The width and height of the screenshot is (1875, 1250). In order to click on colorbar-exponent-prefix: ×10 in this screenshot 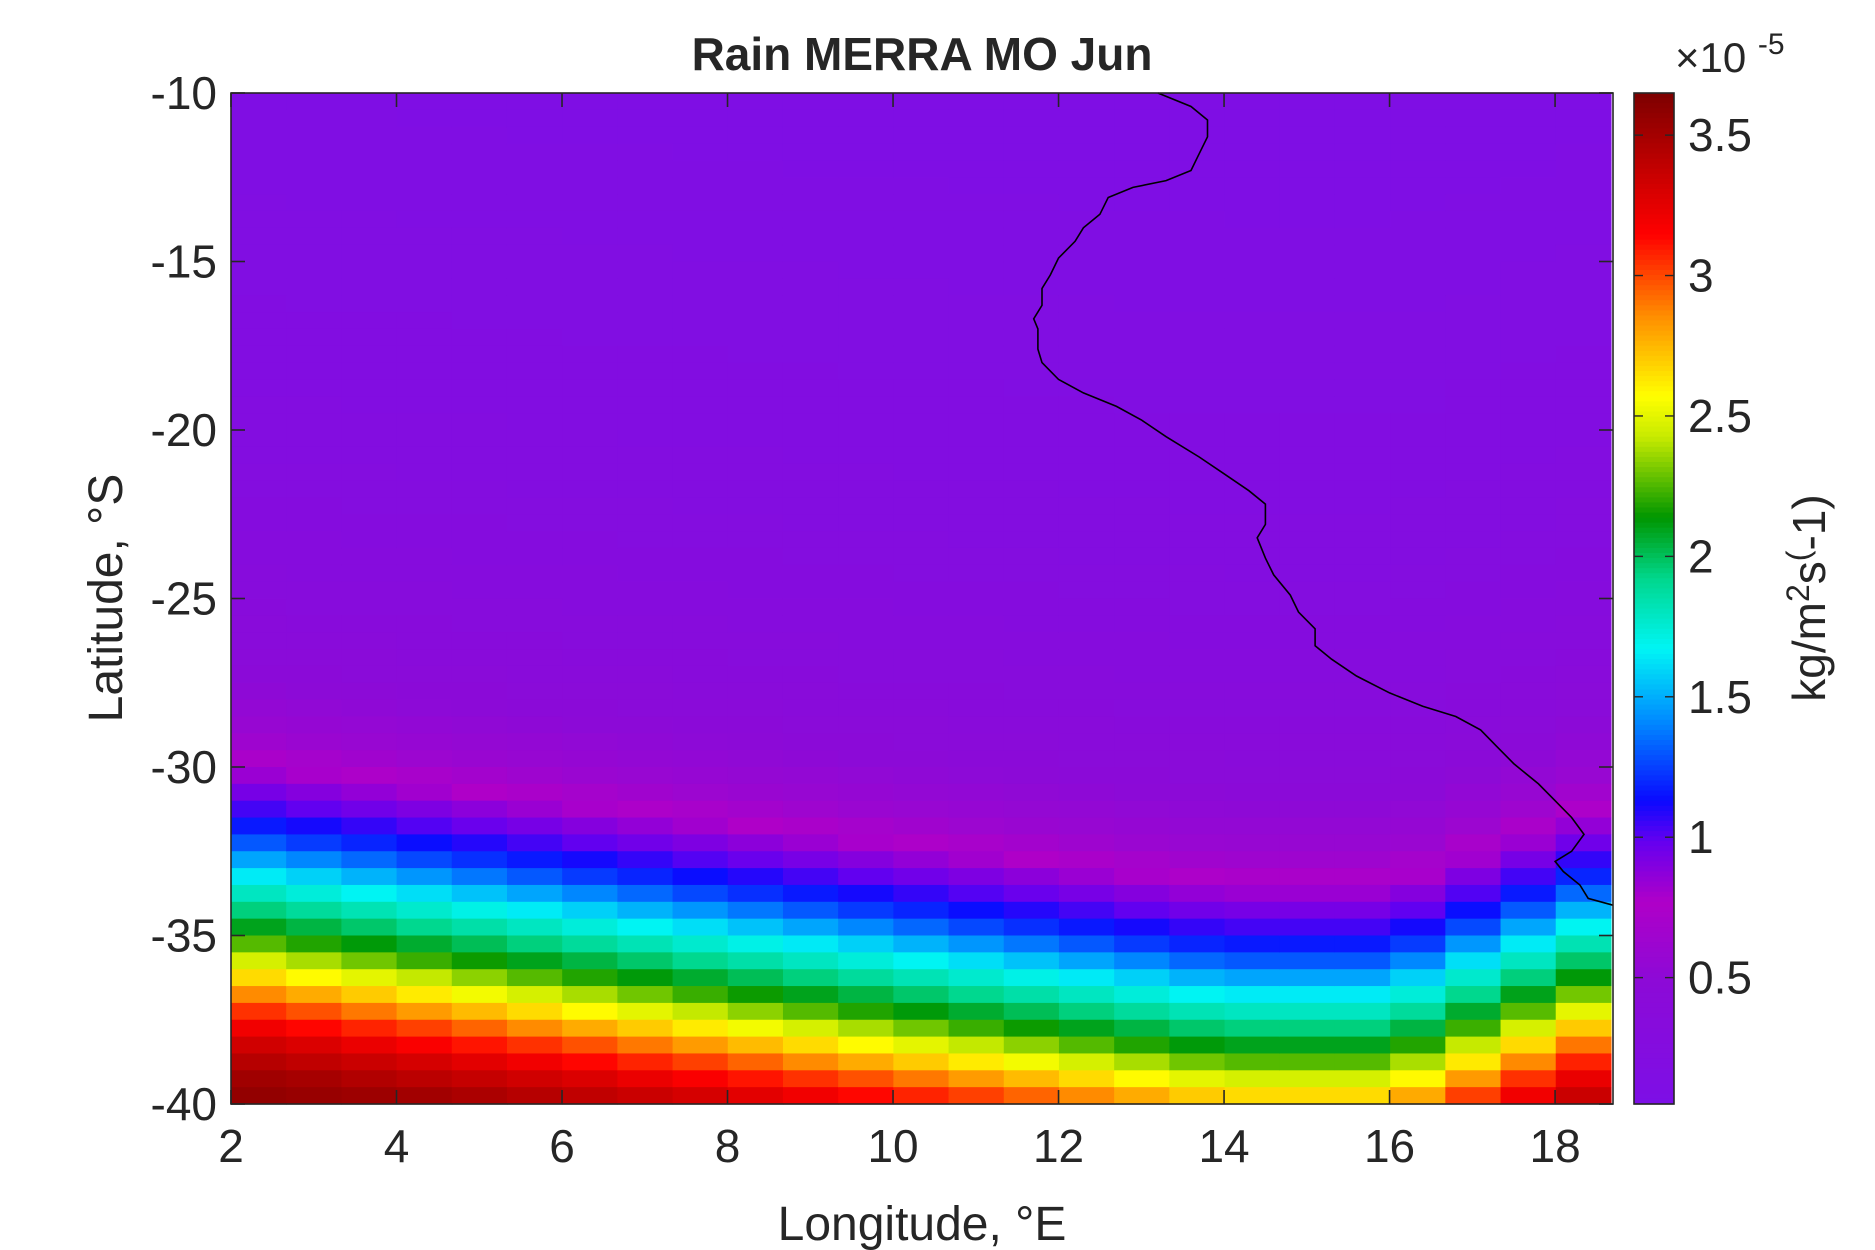, I will do `click(1710, 57)`.